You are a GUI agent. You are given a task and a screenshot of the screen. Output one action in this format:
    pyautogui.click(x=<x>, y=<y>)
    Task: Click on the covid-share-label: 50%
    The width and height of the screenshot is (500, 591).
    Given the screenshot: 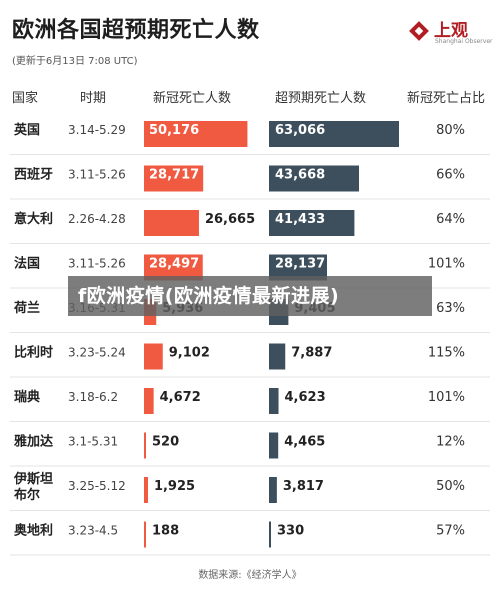 What is the action you would take?
    pyautogui.click(x=450, y=486)
    